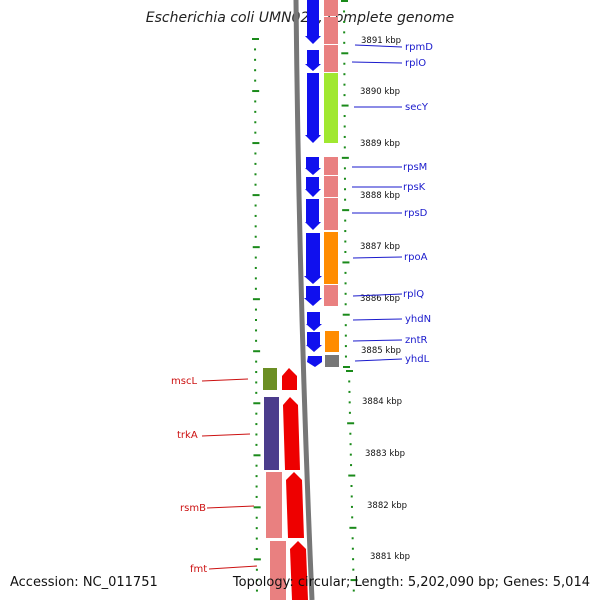 Image resolution: width=600 pixels, height=600 pixels. I want to click on scale-label: 3889 kbp, so click(380, 144).